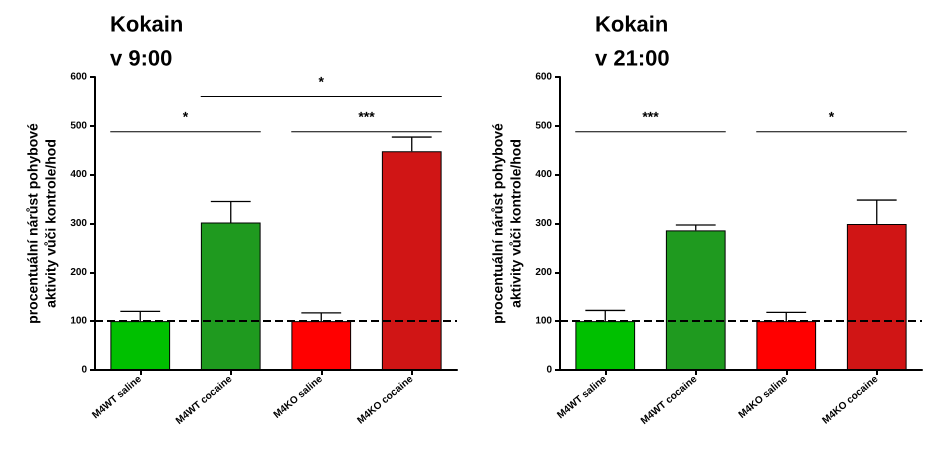 This screenshot has width=945, height=454. Describe the element at coordinates (632, 41) in the screenshot. I see `chart-title: Kokain v 21:00` at that location.